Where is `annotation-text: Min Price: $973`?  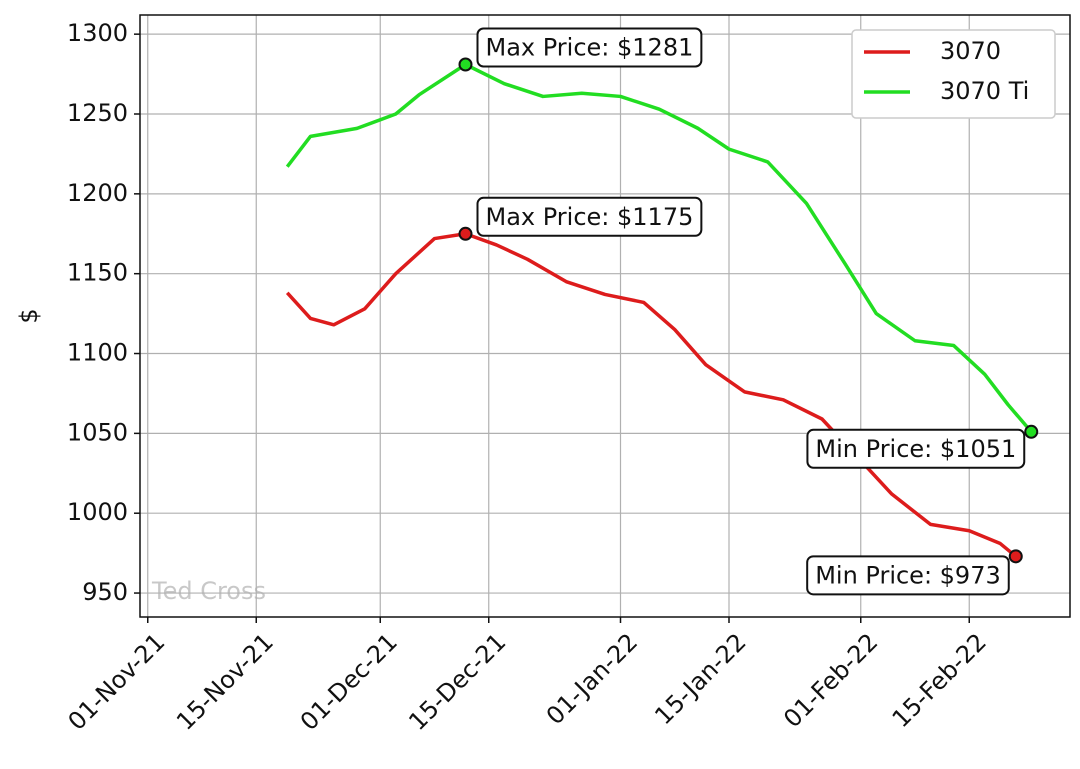 annotation-text: Min Price: $973 is located at coordinates (908, 575).